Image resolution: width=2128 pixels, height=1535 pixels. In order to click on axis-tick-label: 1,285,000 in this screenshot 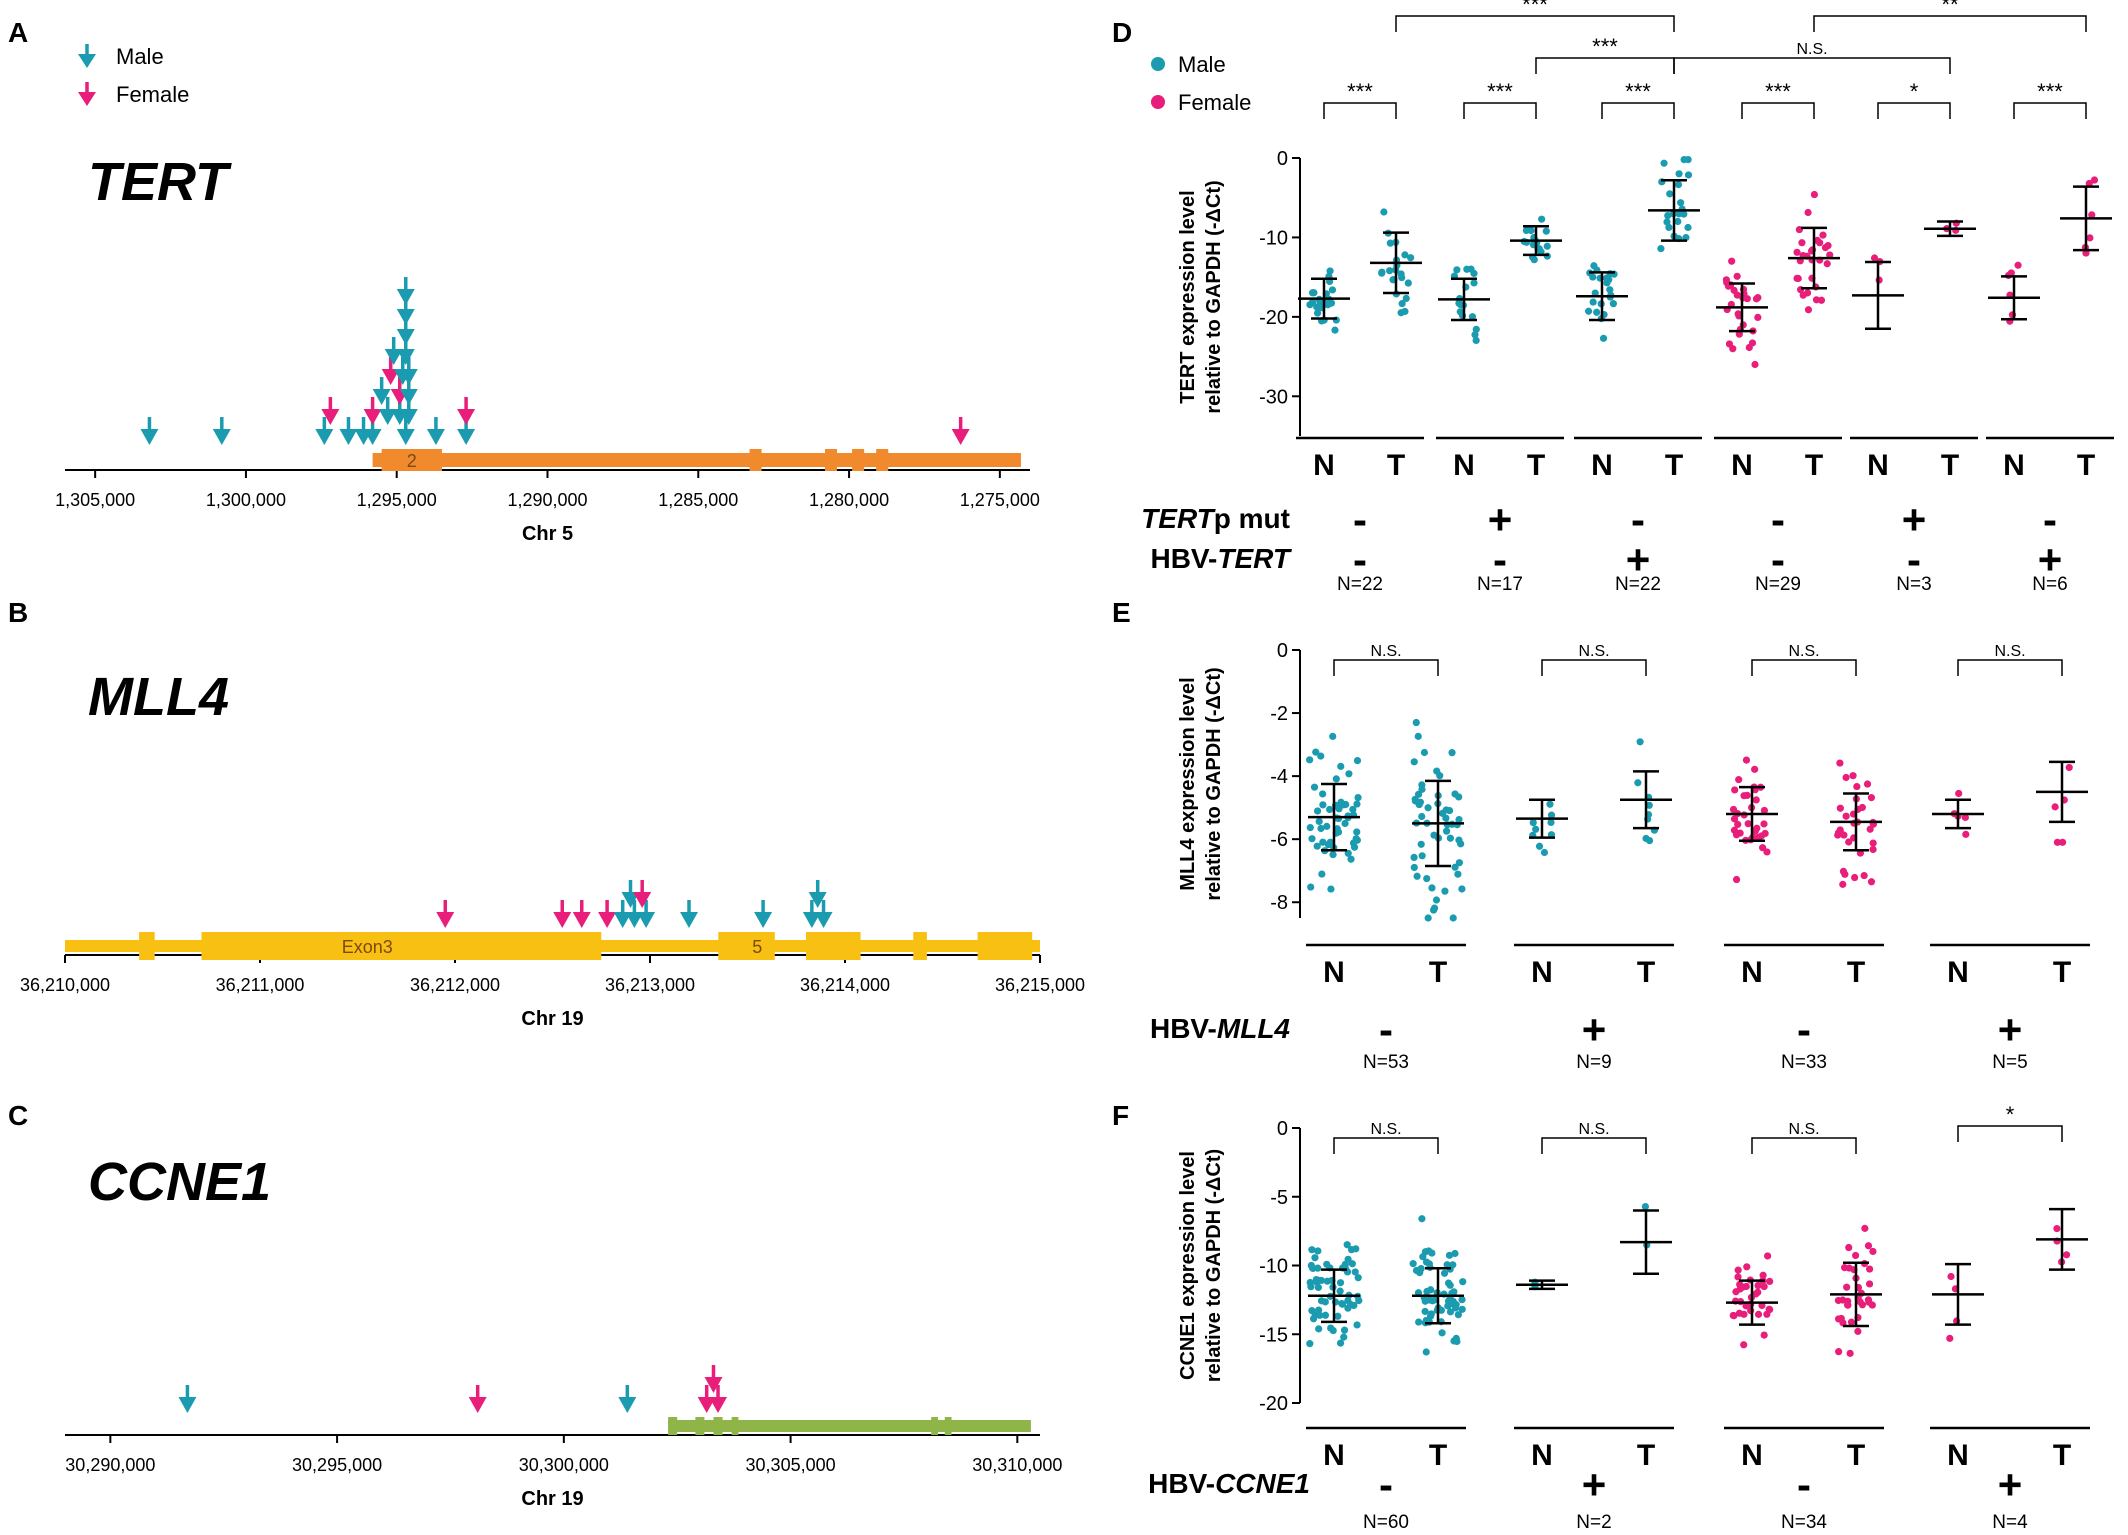, I will do `click(698, 500)`.